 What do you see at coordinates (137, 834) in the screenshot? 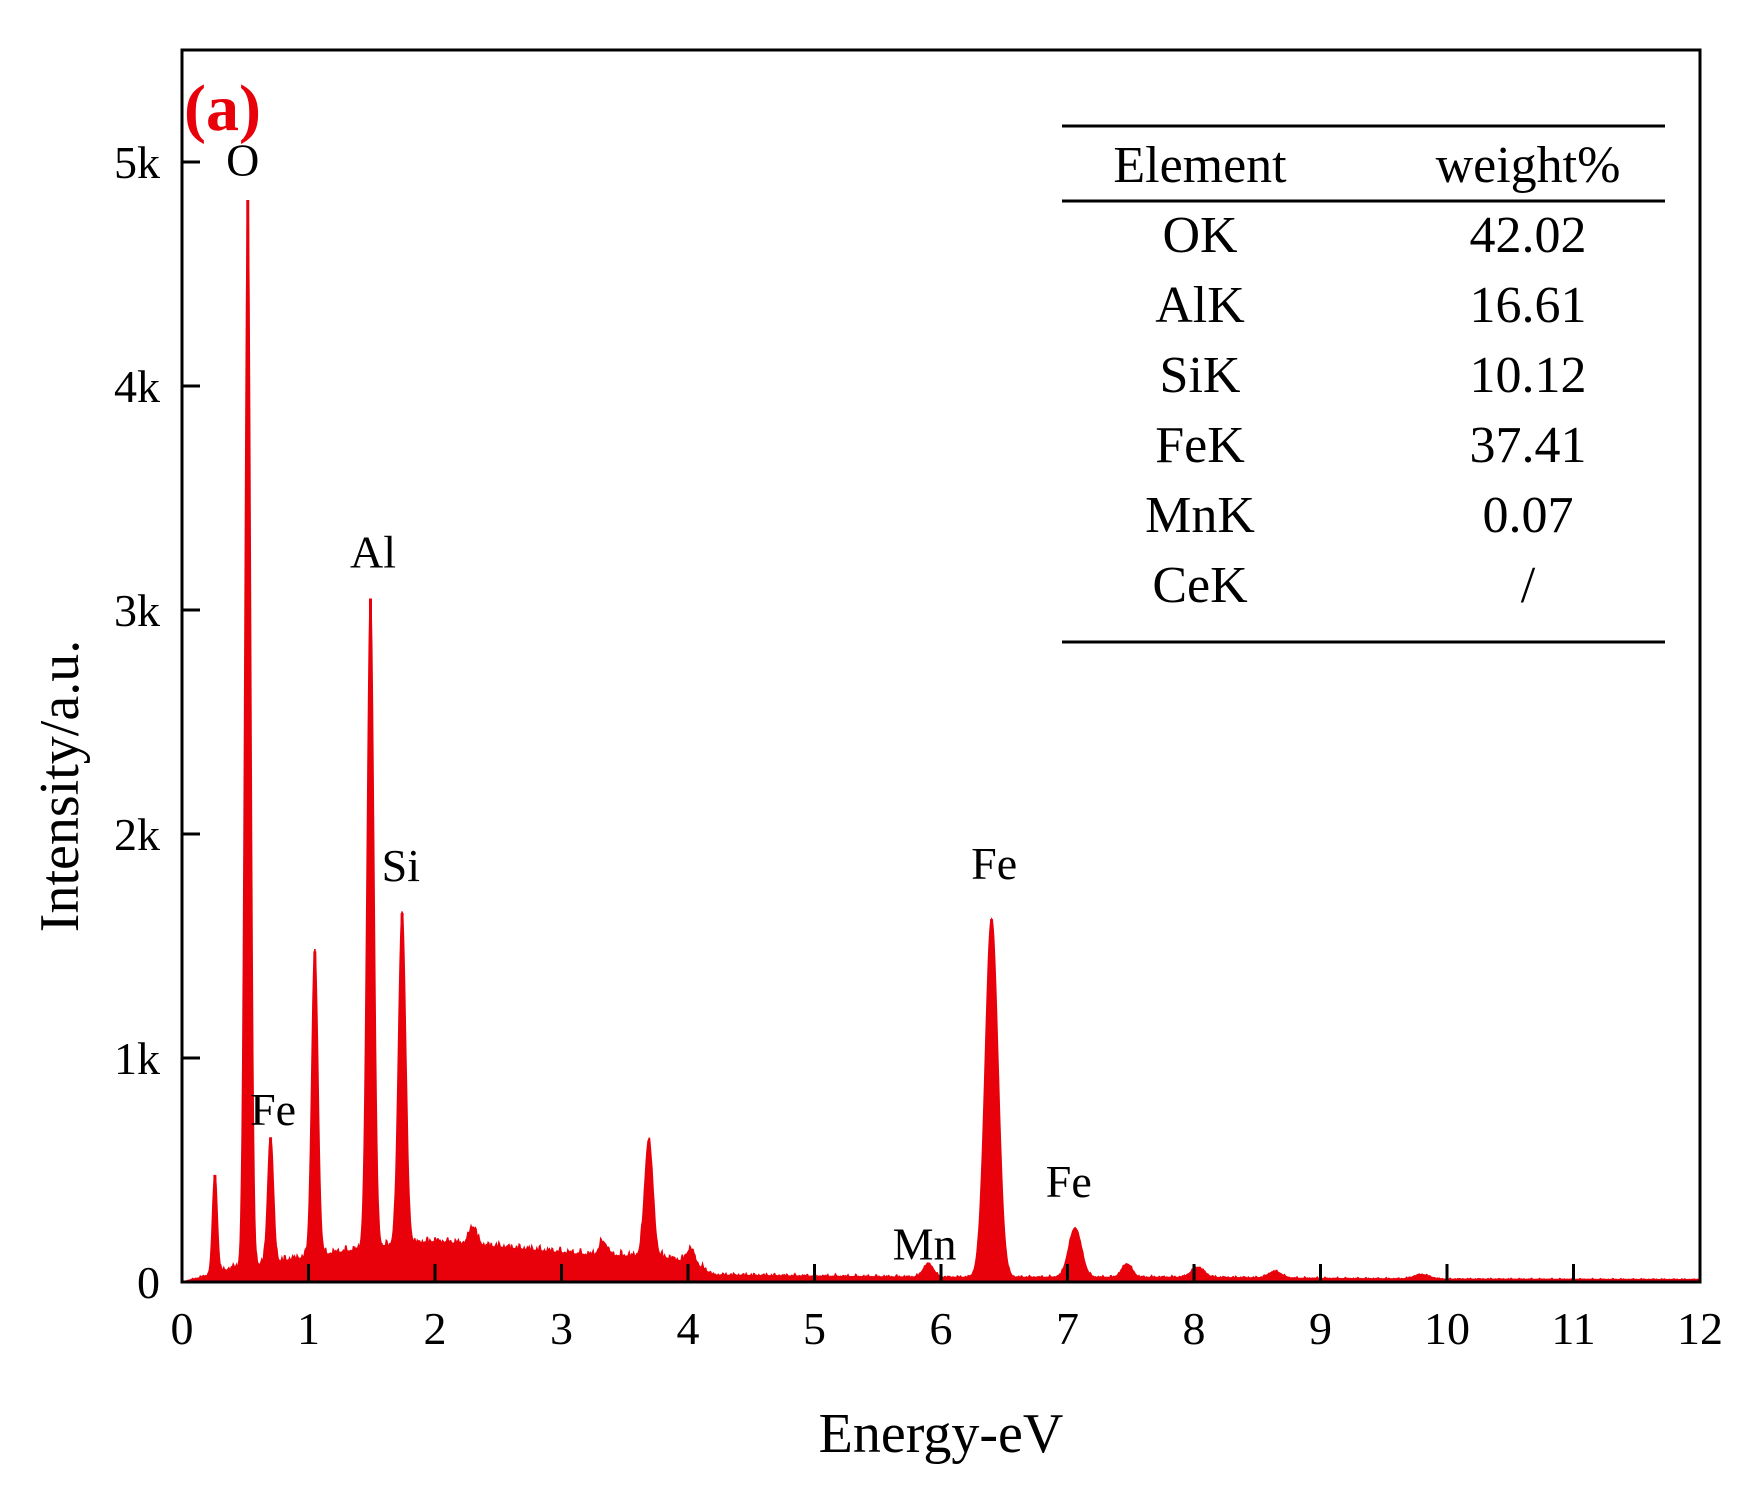
I see `y-tick-label: 2k` at bounding box center [137, 834].